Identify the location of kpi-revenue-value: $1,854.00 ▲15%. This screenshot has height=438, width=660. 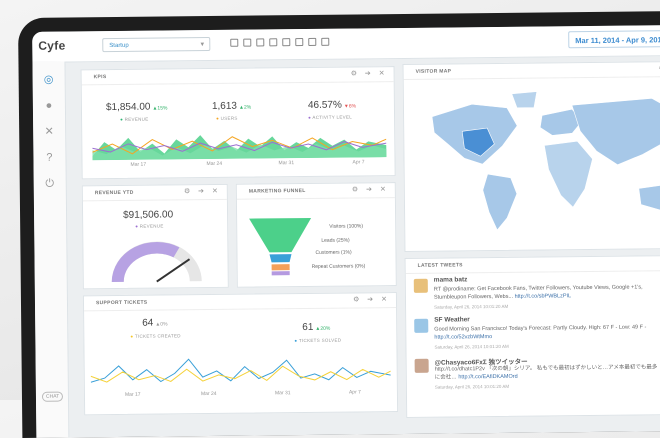
(136, 107).